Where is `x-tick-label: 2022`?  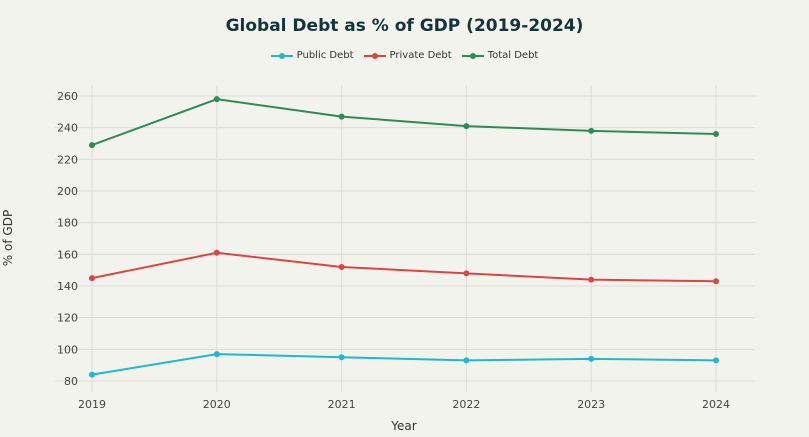
x-tick-label: 2022 is located at coordinates (466, 404).